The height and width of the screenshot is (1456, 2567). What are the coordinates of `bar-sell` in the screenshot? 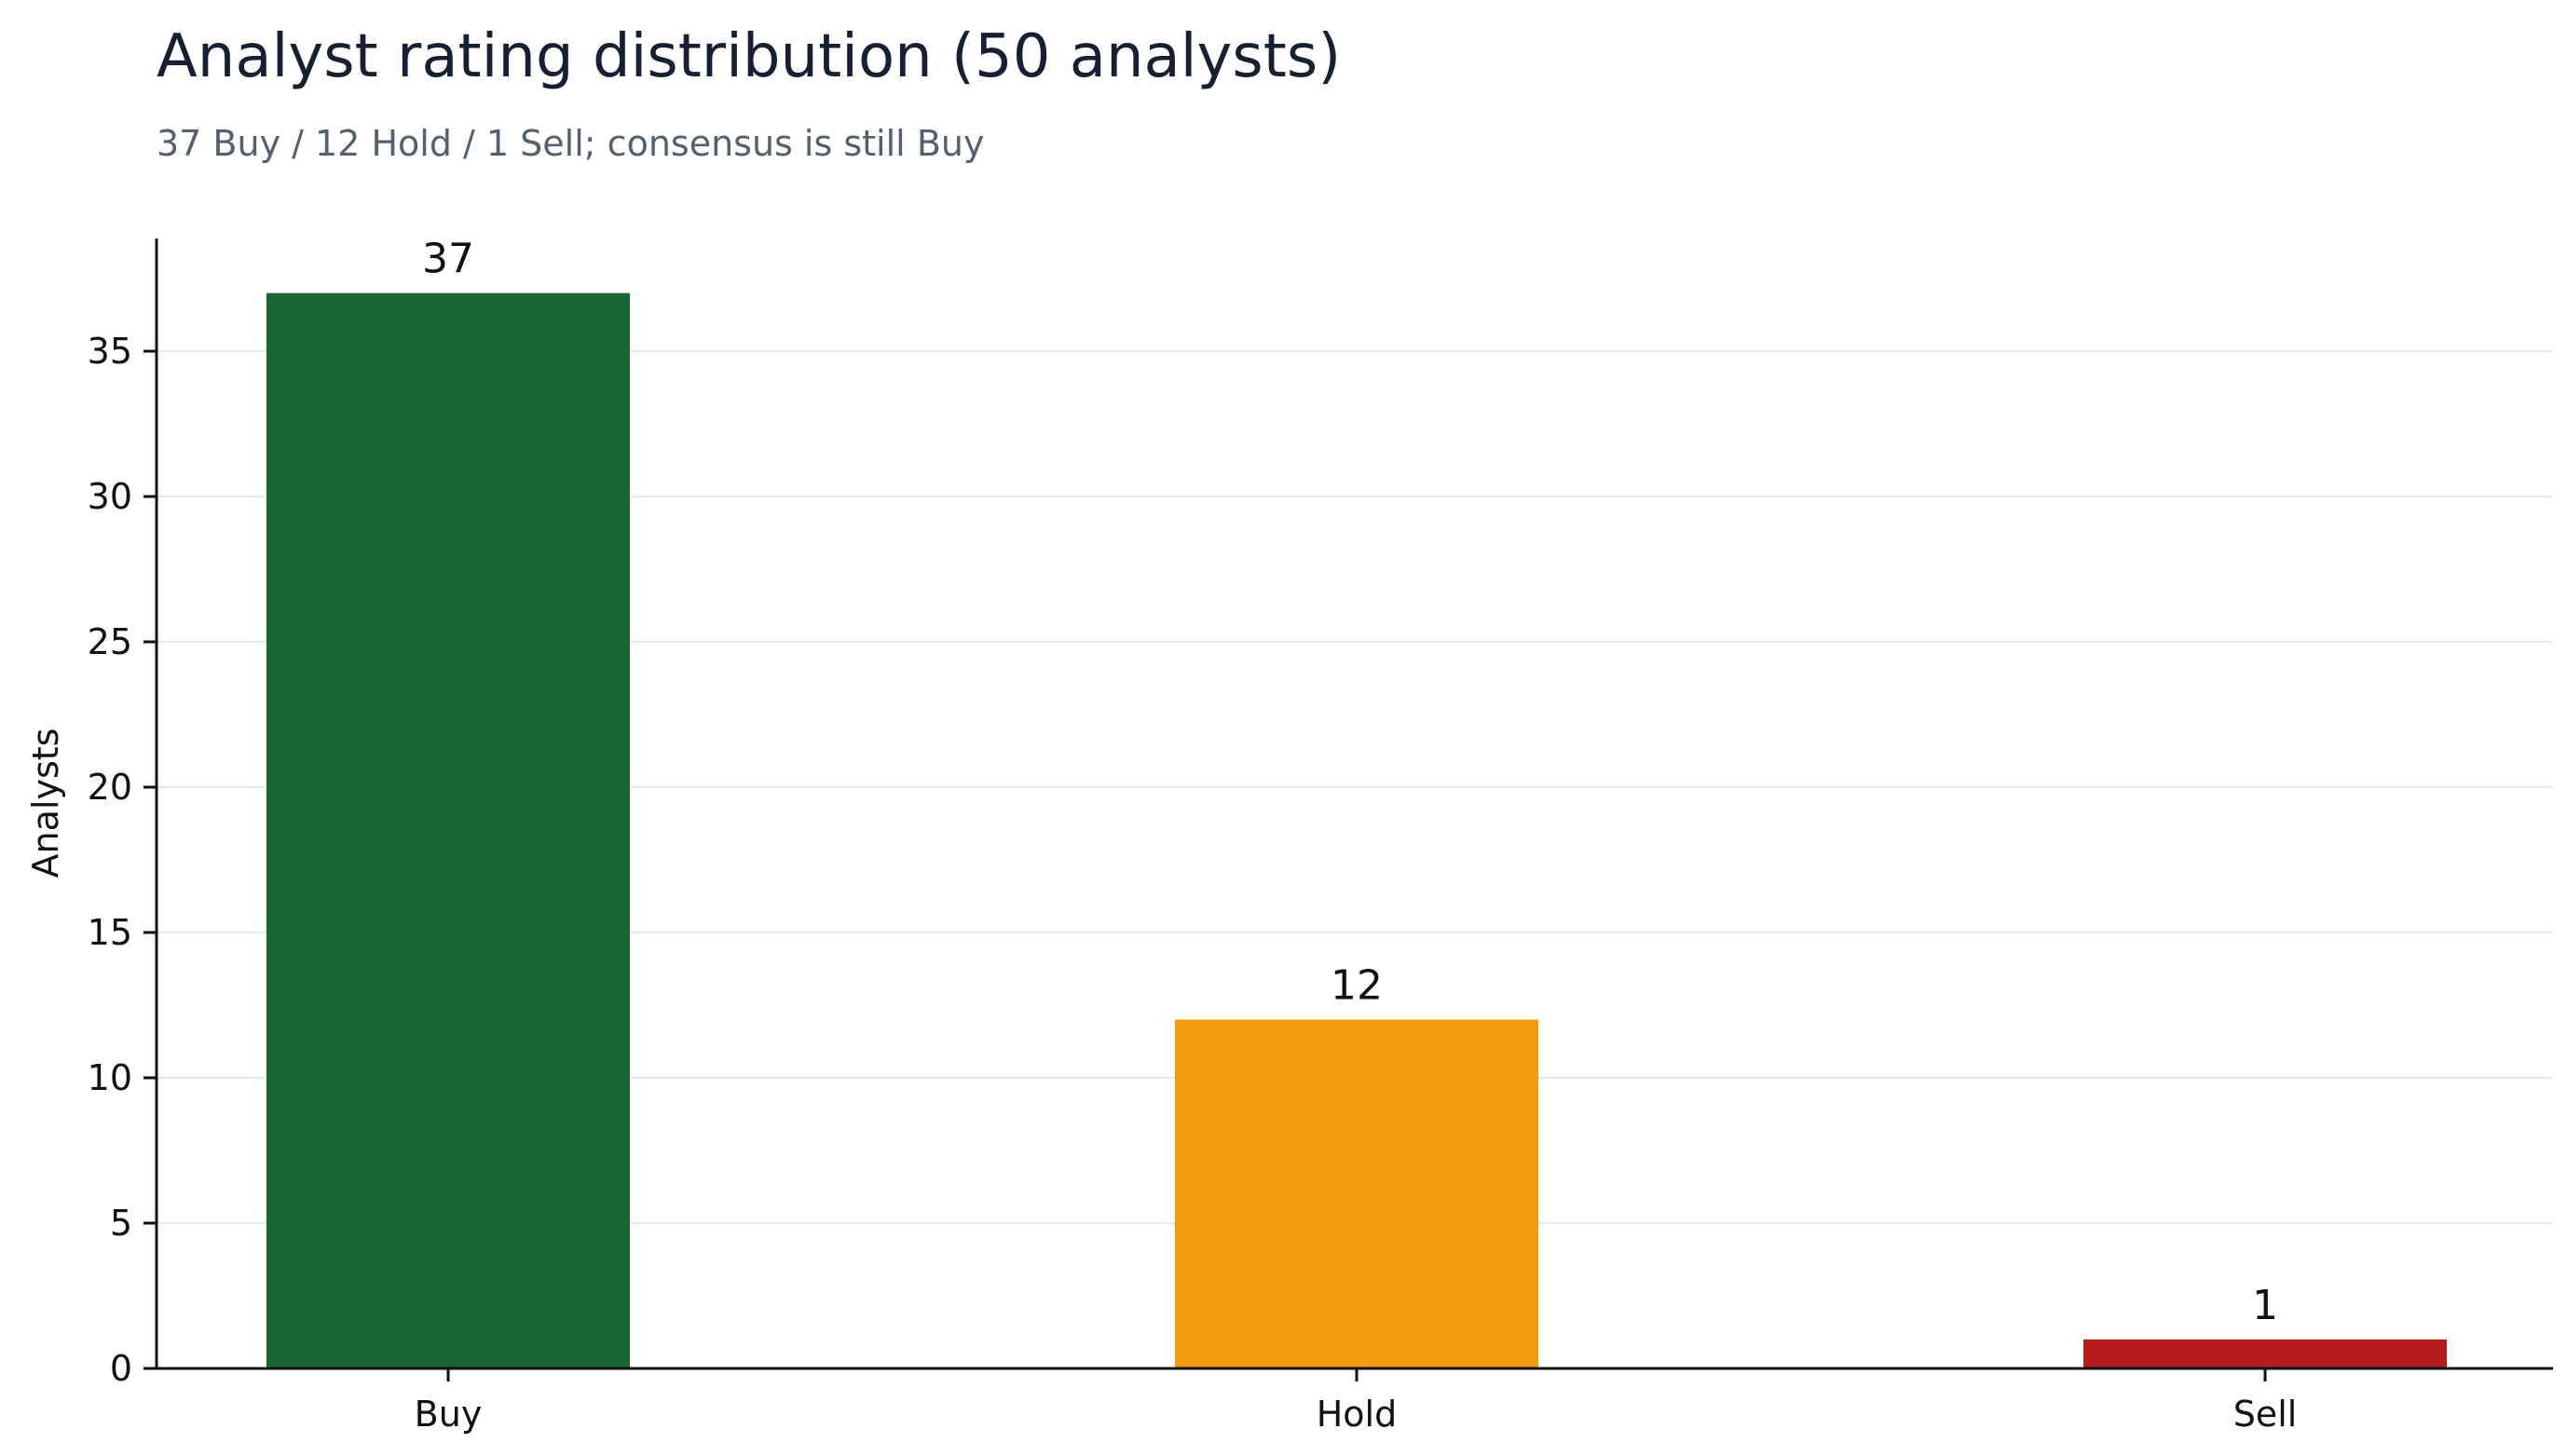 It's located at (2265, 1353).